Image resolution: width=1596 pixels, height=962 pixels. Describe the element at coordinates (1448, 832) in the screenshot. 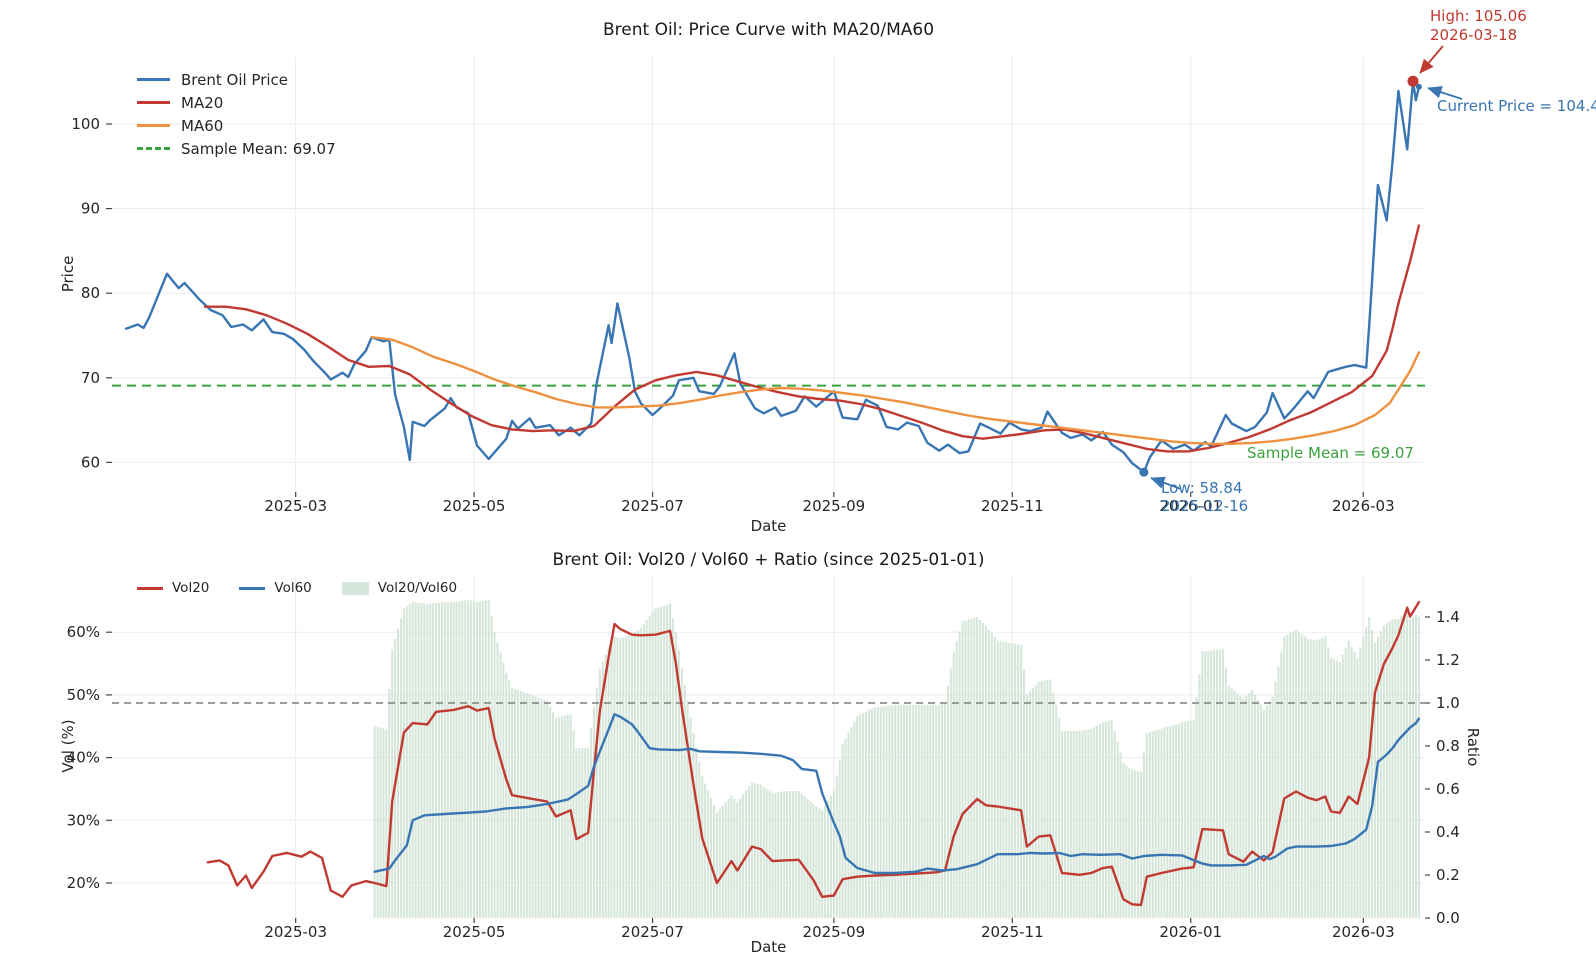

I see `ratio-tick-label: 0.4` at that location.